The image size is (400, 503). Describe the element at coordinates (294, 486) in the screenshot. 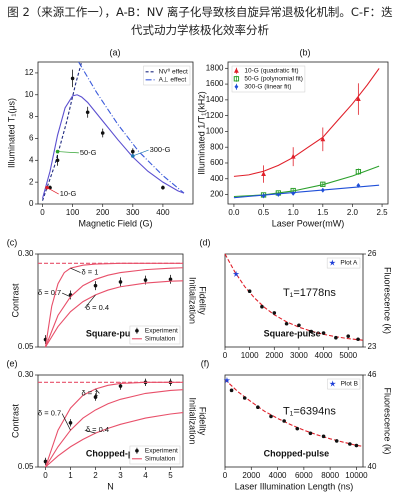

I see `x-axis-label: Laser Illumination Length (ns)` at that location.